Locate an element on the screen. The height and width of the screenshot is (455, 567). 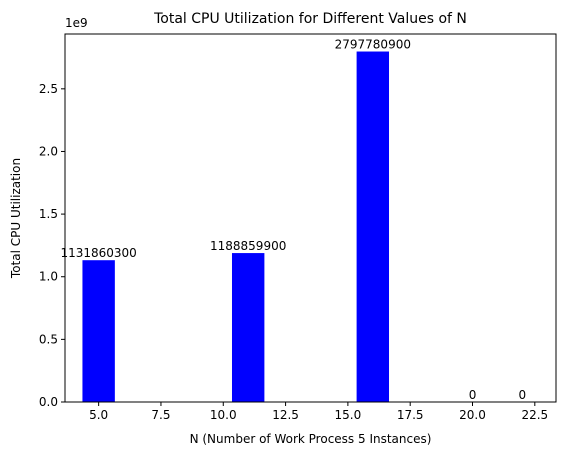
data-label-1: 1131860300 is located at coordinates (98, 253).